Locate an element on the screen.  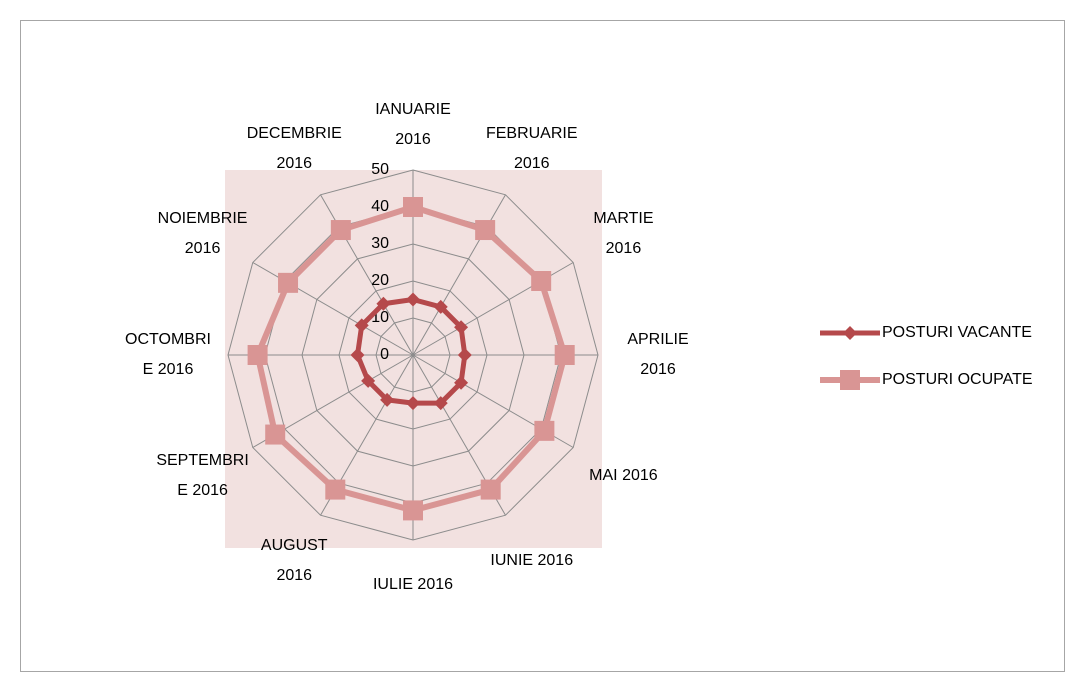
category-label: IANUARIE 2016 is located at coordinates (413, 124).